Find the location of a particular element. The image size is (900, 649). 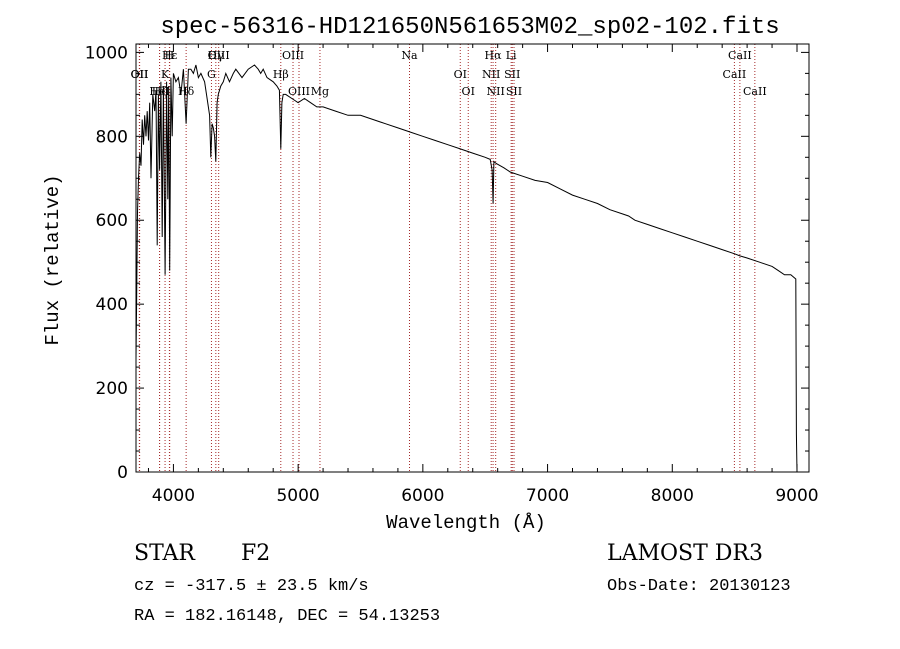

y-axis-label: Flux (relative) is located at coordinates (53, 259).